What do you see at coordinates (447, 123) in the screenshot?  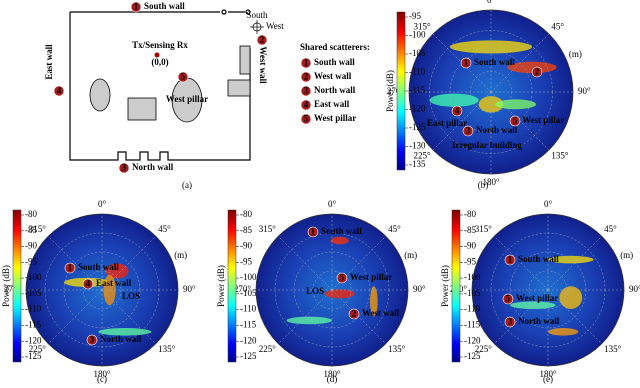 I see `annotation: East pillar` at bounding box center [447, 123].